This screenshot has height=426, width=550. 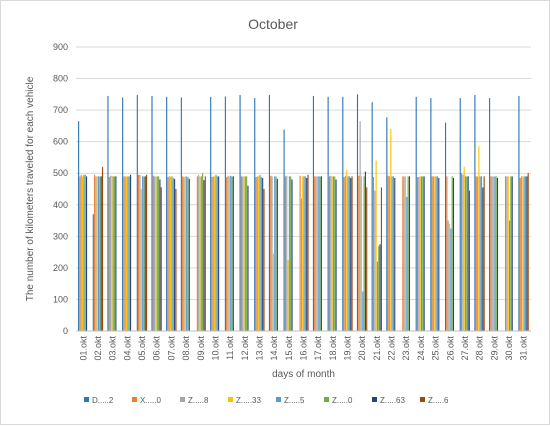 I want to click on x-axis-title: days of month, so click(x=303, y=374).